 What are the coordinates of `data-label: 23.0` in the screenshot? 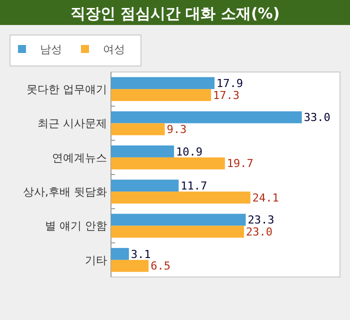 It's located at (259, 232).